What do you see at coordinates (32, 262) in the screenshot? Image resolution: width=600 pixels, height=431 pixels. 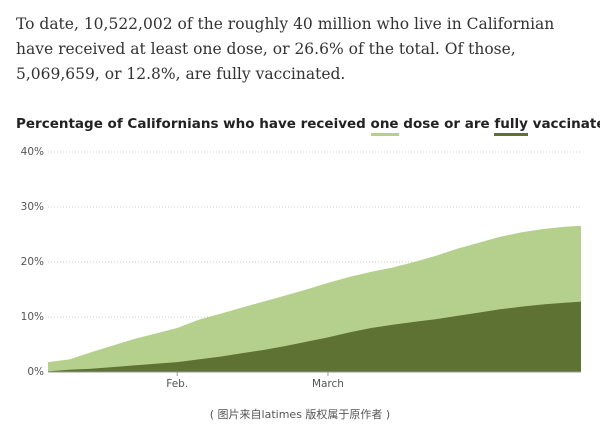 I see `y-tick-label: 20%` at bounding box center [32, 262].